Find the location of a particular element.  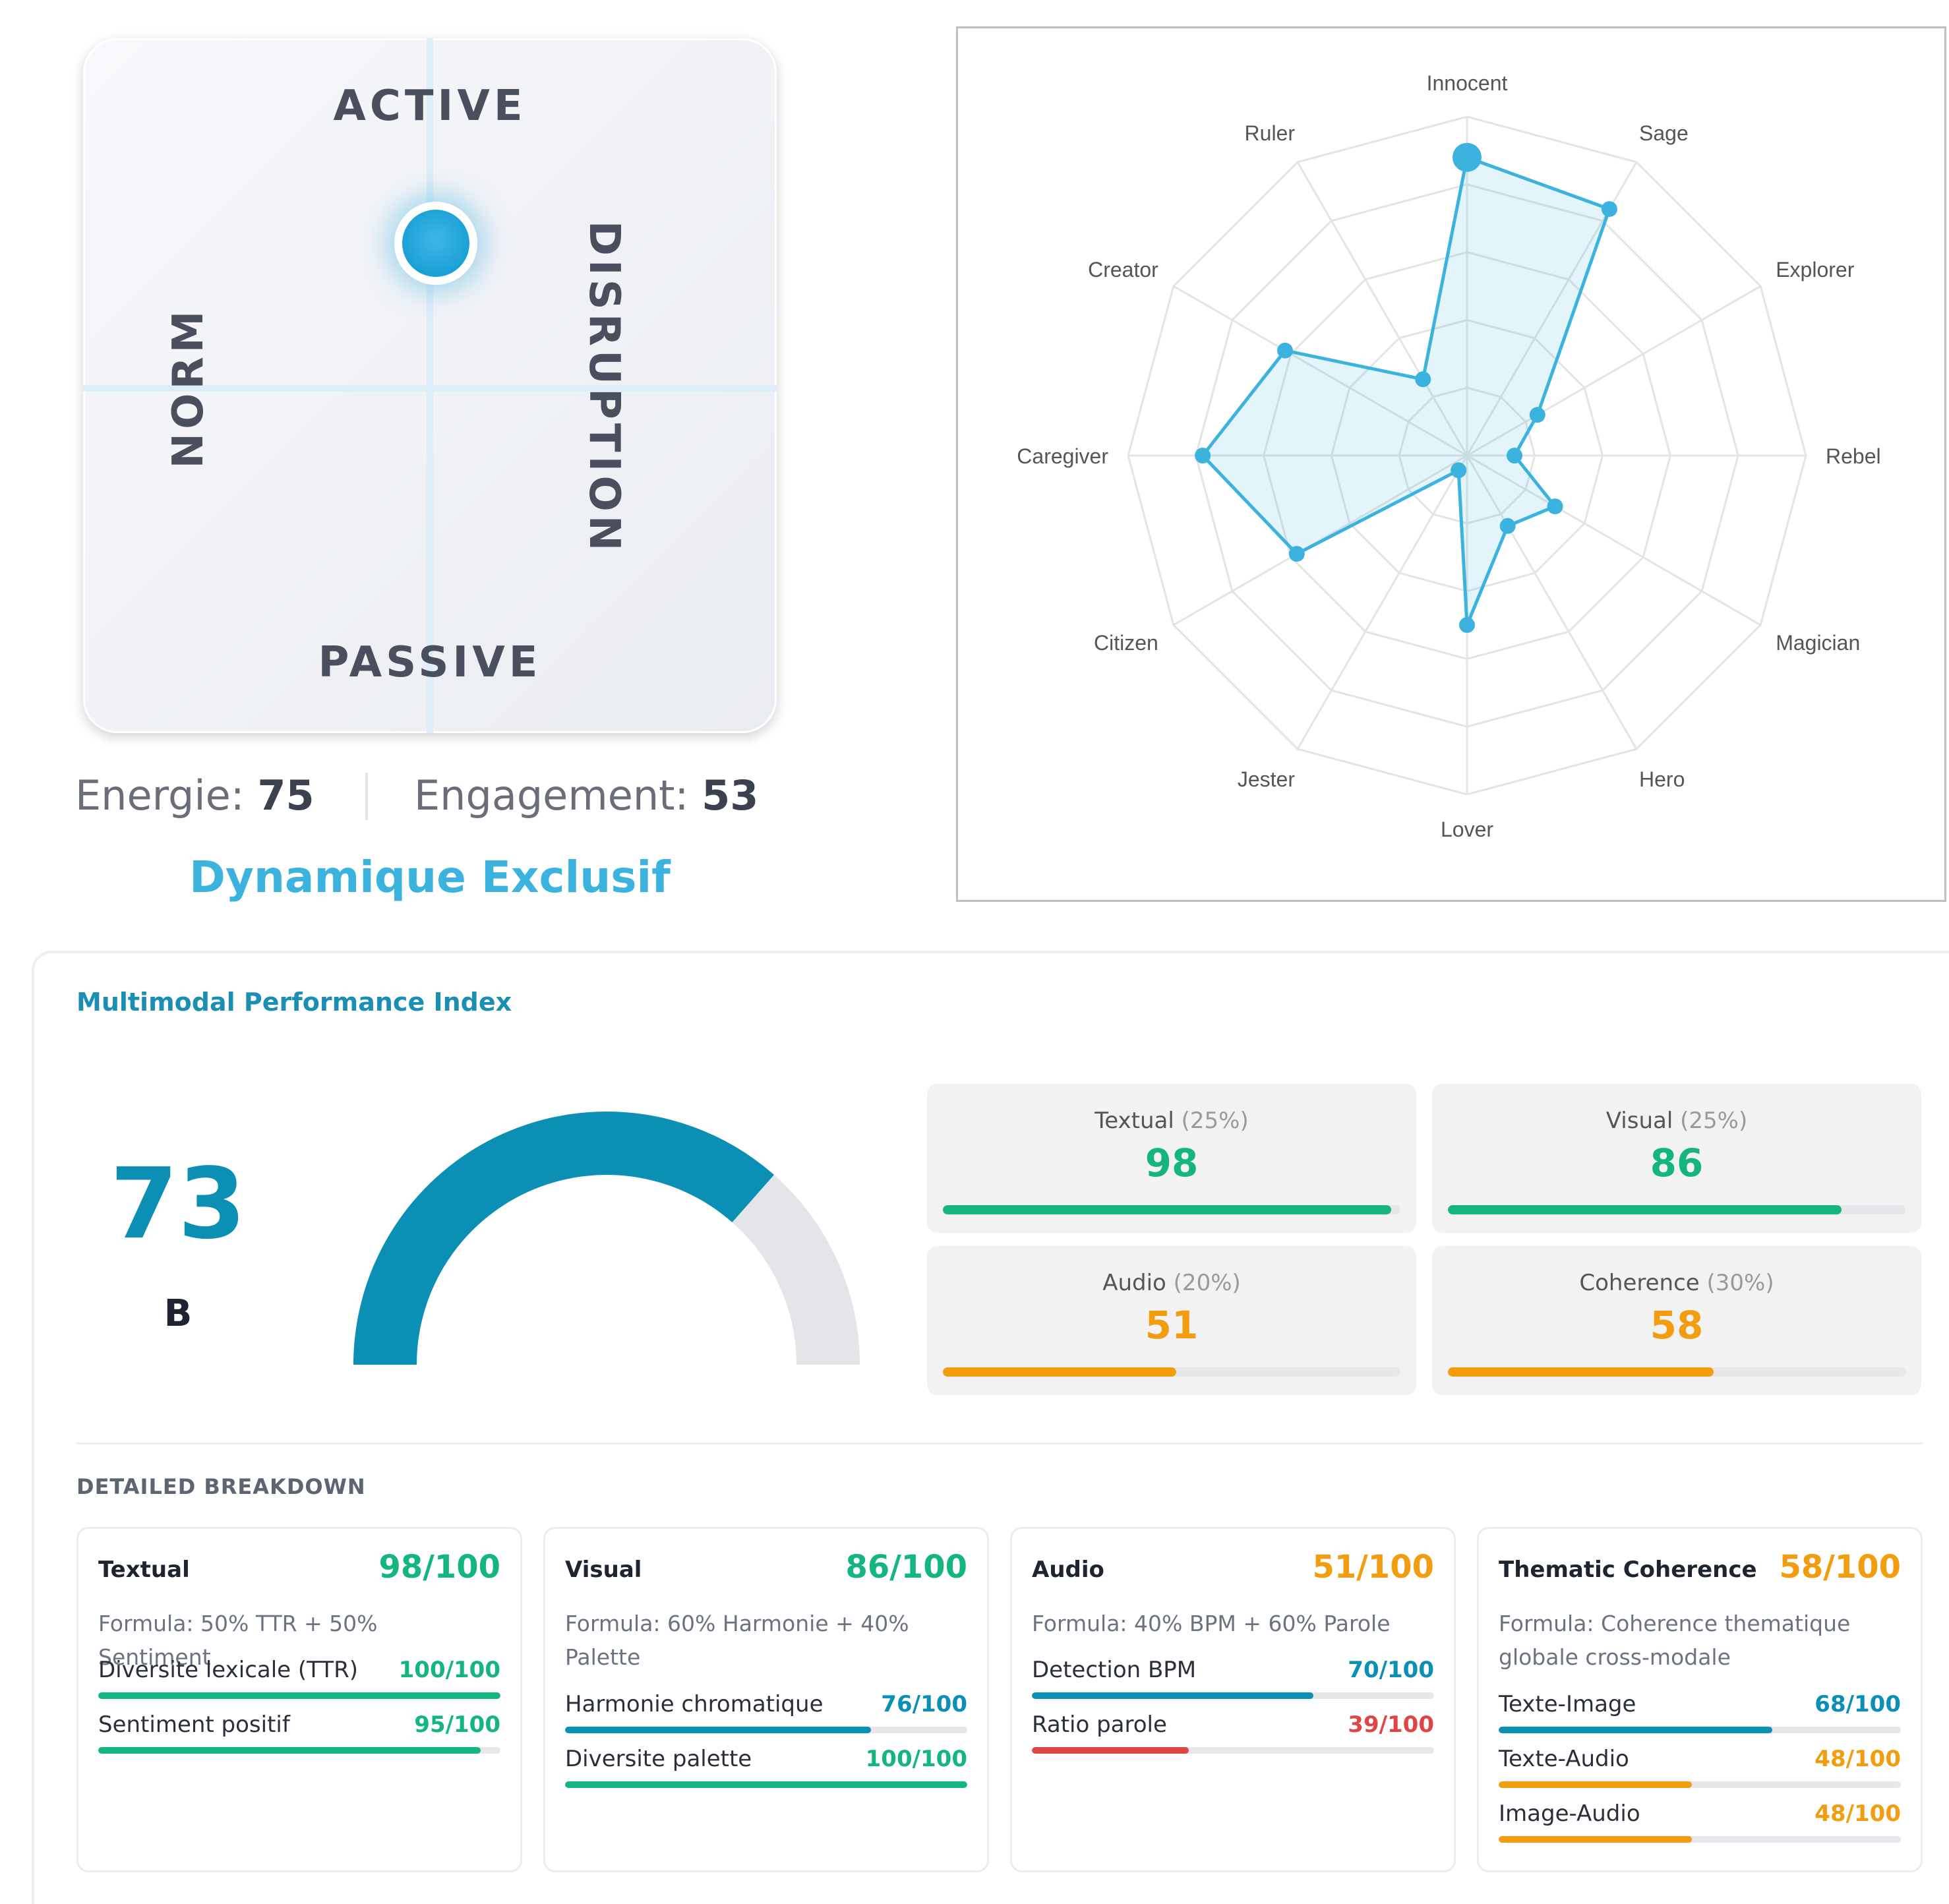

energy-value: 75 is located at coordinates (286, 795).